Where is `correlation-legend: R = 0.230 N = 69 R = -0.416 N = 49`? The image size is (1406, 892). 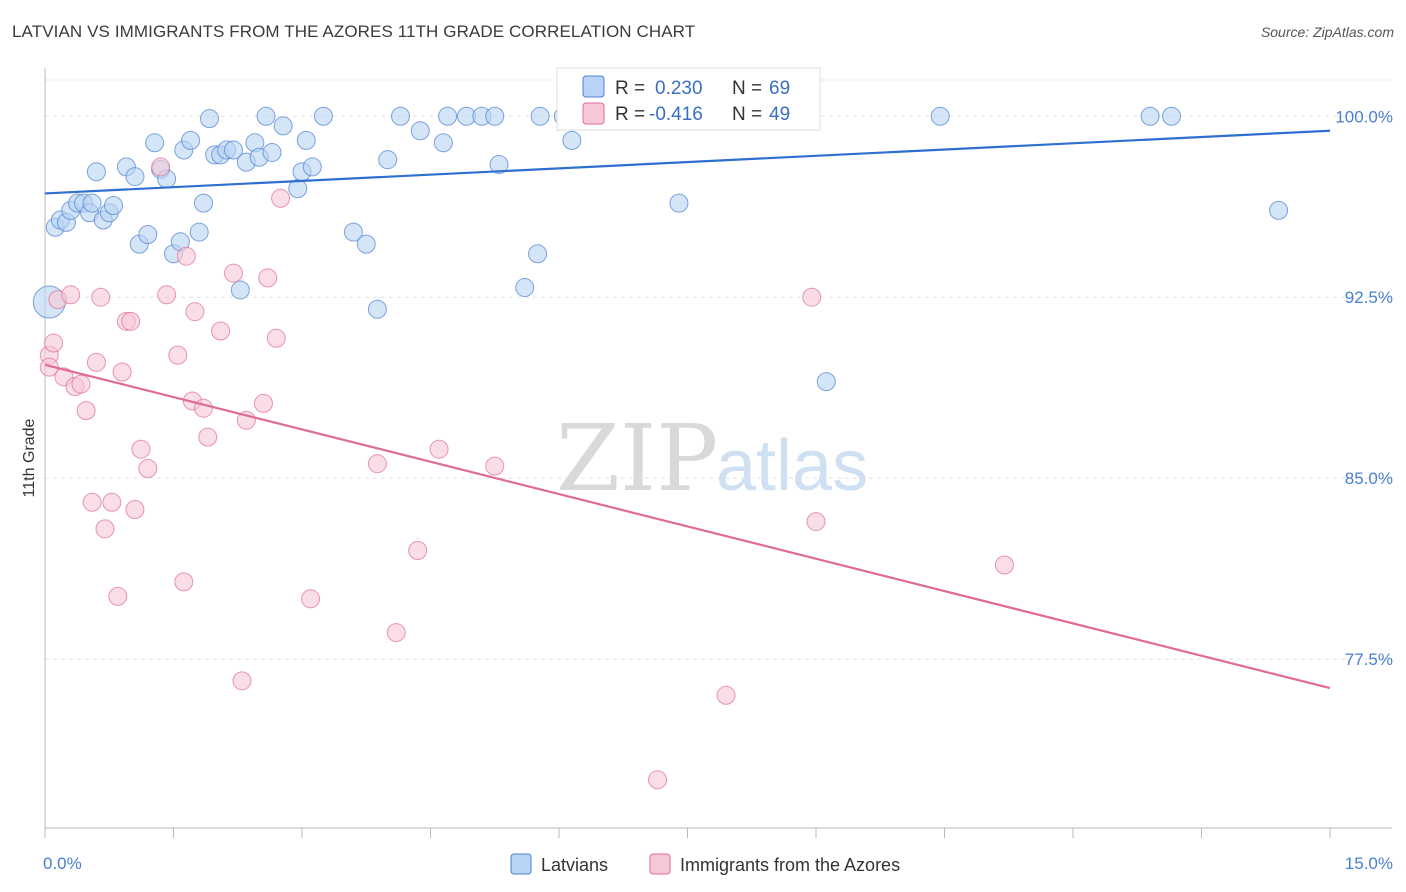 correlation-legend: R = 0.230 N = 69 R = -0.416 N = 49 is located at coordinates (688, 99).